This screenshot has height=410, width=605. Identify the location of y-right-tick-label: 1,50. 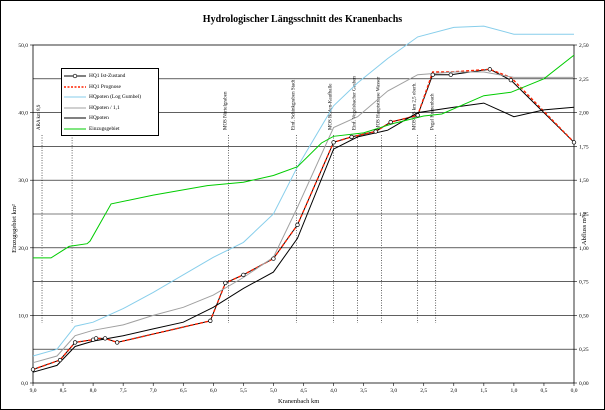
(584, 181).